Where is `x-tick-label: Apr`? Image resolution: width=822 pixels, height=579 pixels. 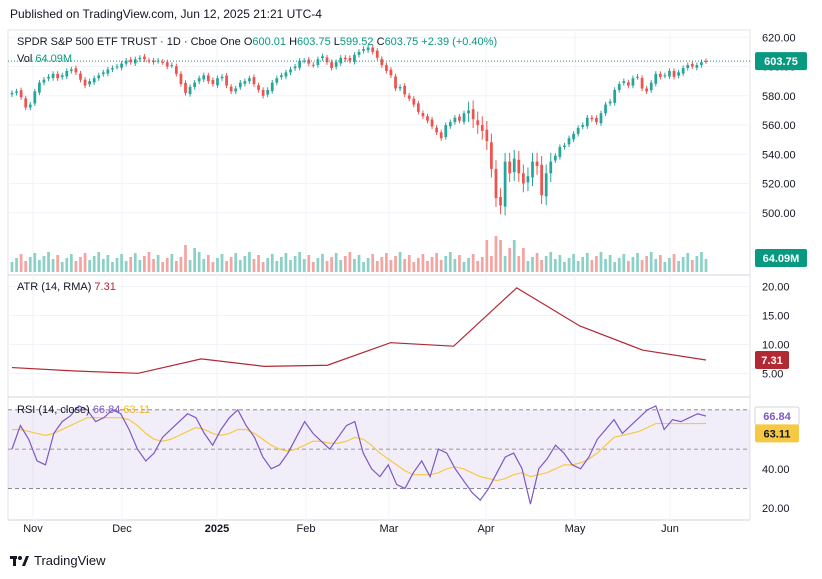
x-tick-label: Apr is located at coordinates (485, 529).